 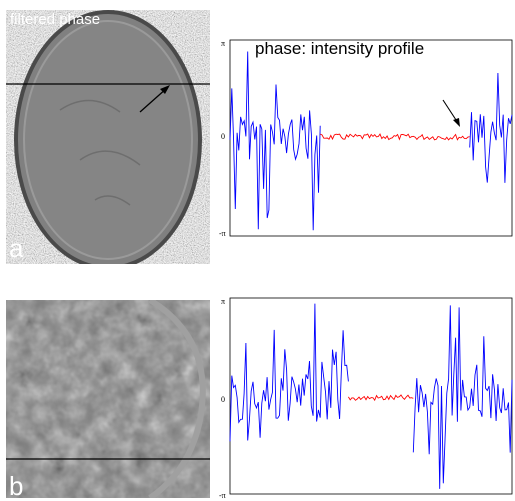 What do you see at coordinates (177, 399) in the screenshot?
I see `skull-arc-b` at bounding box center [177, 399].